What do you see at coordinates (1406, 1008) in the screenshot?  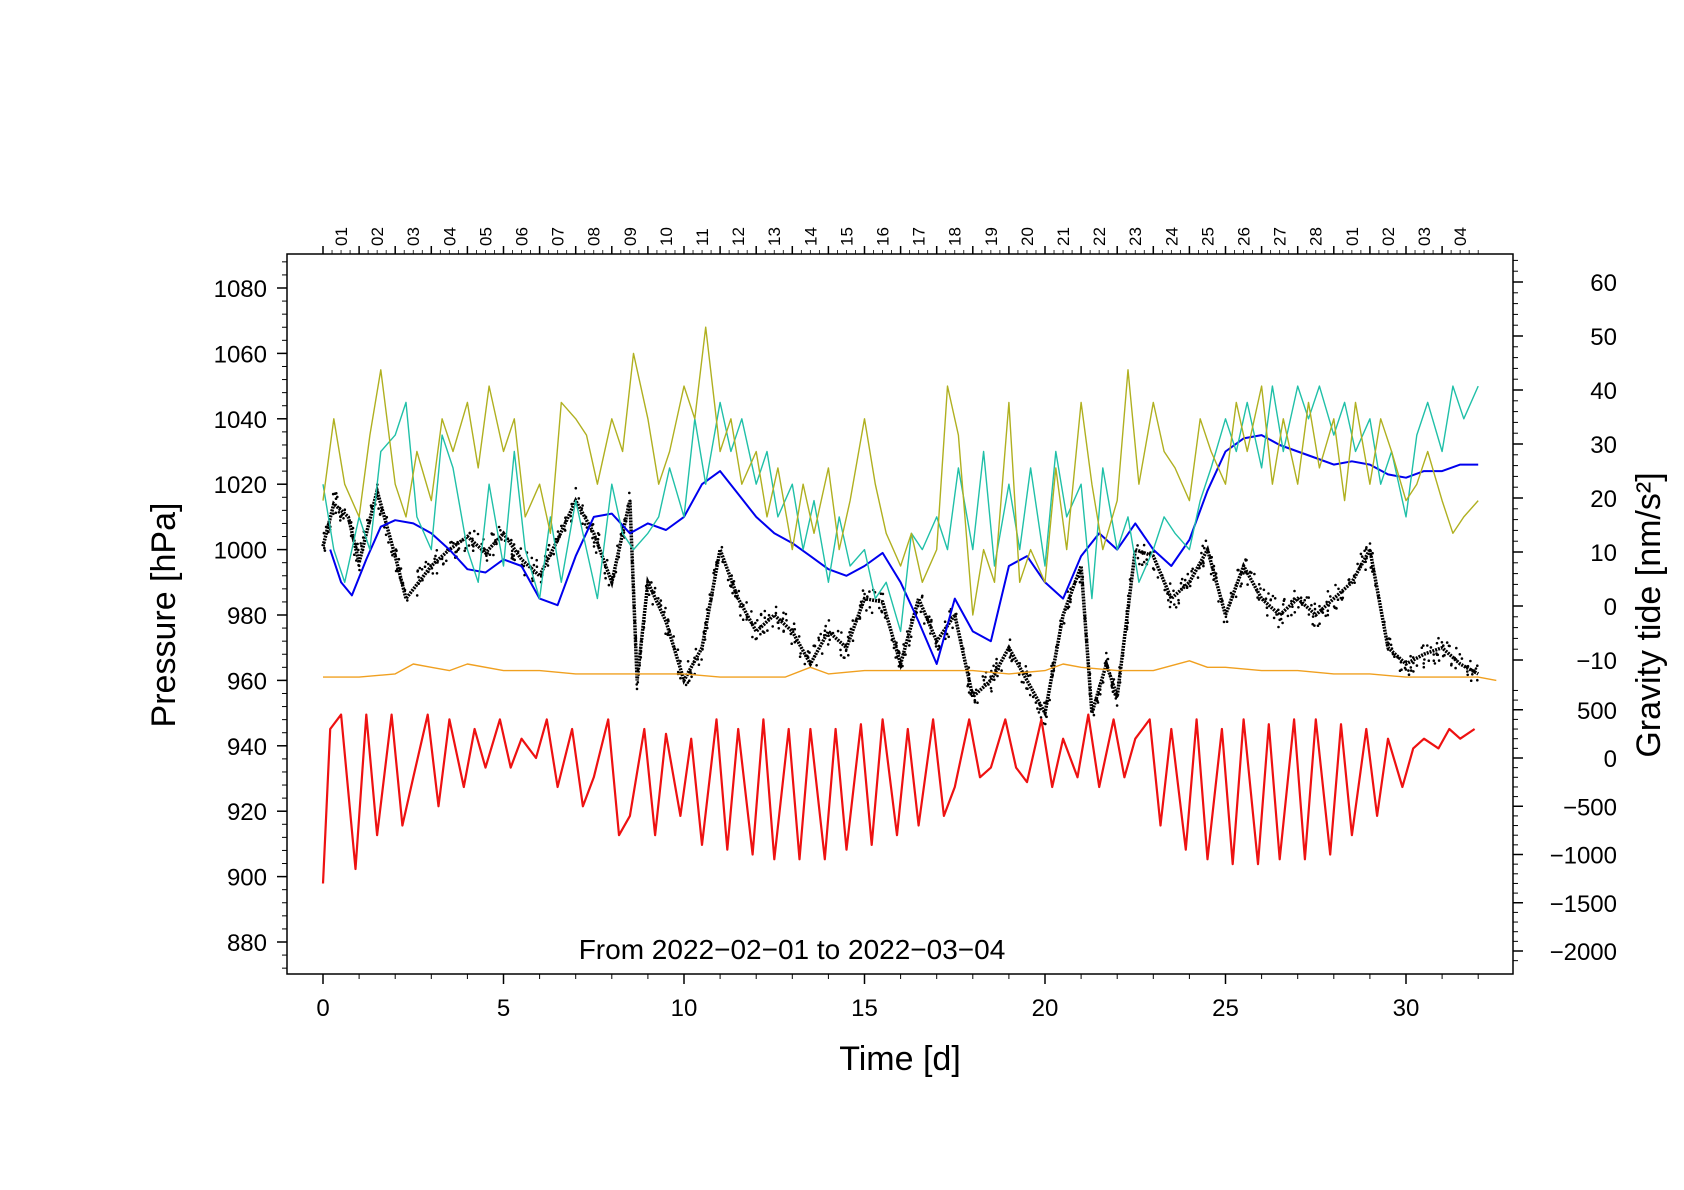 I see `x-tick-label: 30` at bounding box center [1406, 1008].